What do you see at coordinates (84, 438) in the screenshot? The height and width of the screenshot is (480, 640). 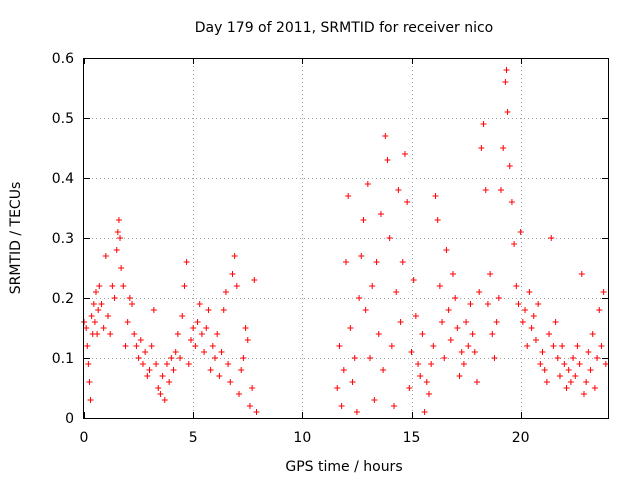 I see `x-tick-label: 0` at bounding box center [84, 438].